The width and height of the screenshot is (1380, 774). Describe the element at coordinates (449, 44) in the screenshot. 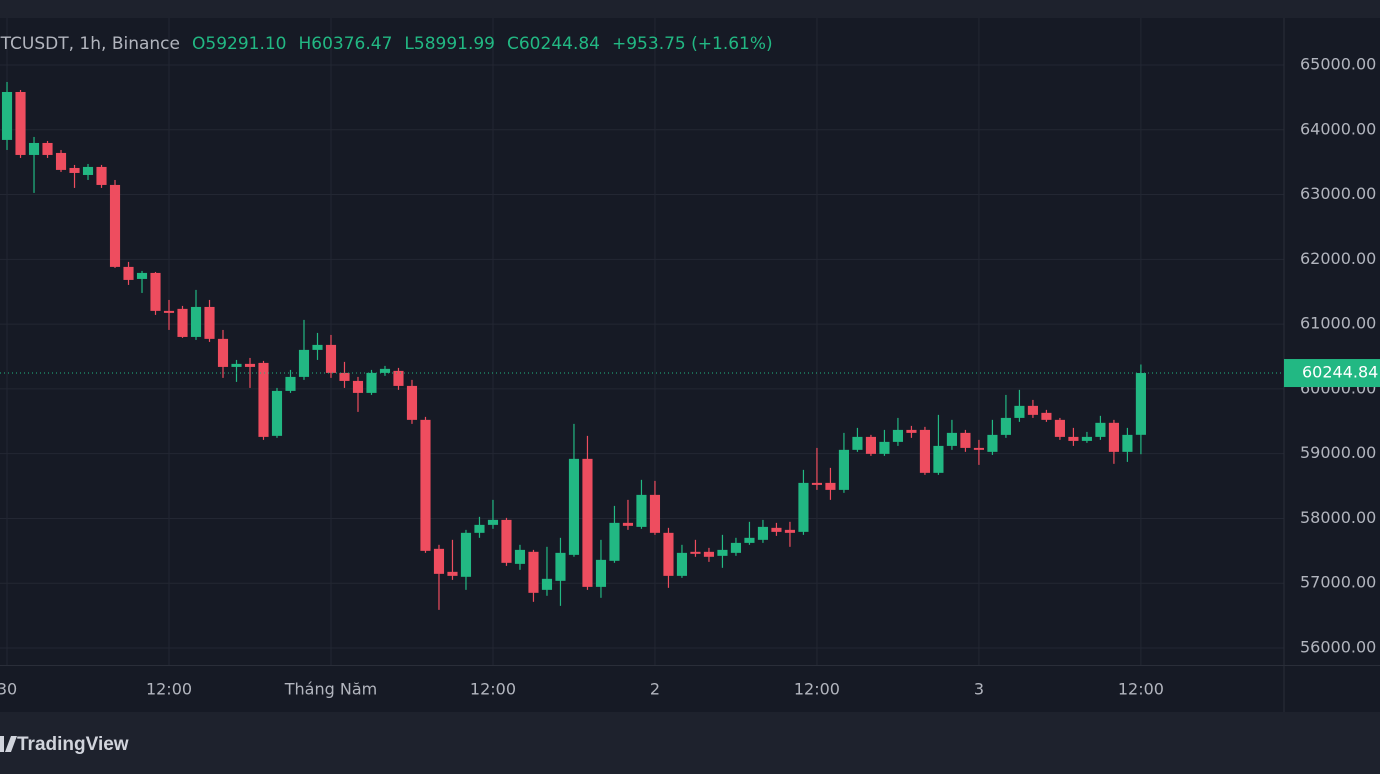

I see `ohlc-value: L58991.99` at that location.